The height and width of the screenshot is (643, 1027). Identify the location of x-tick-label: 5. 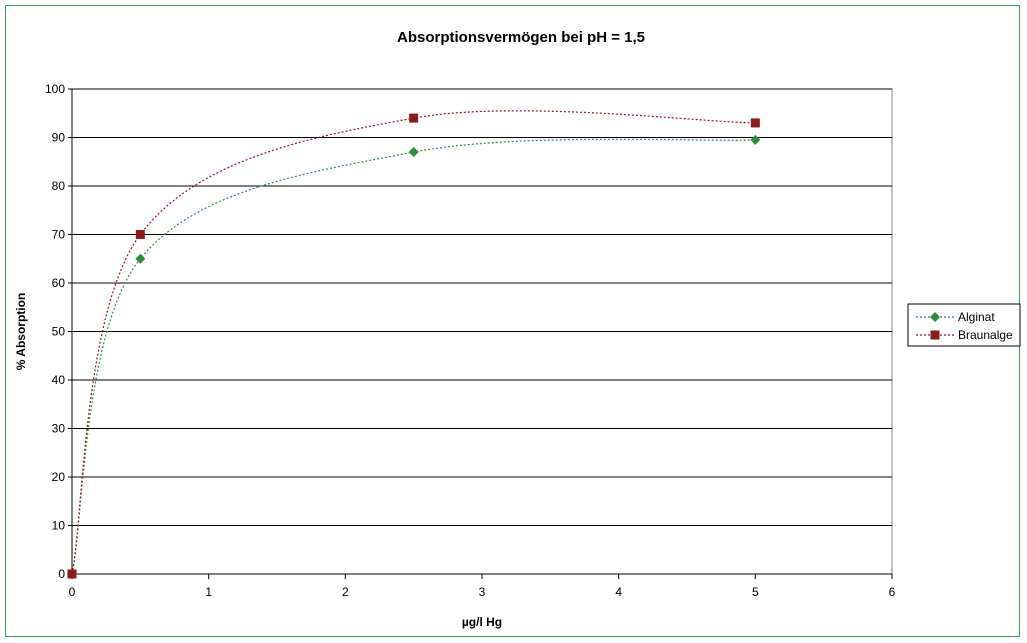
(755, 592).